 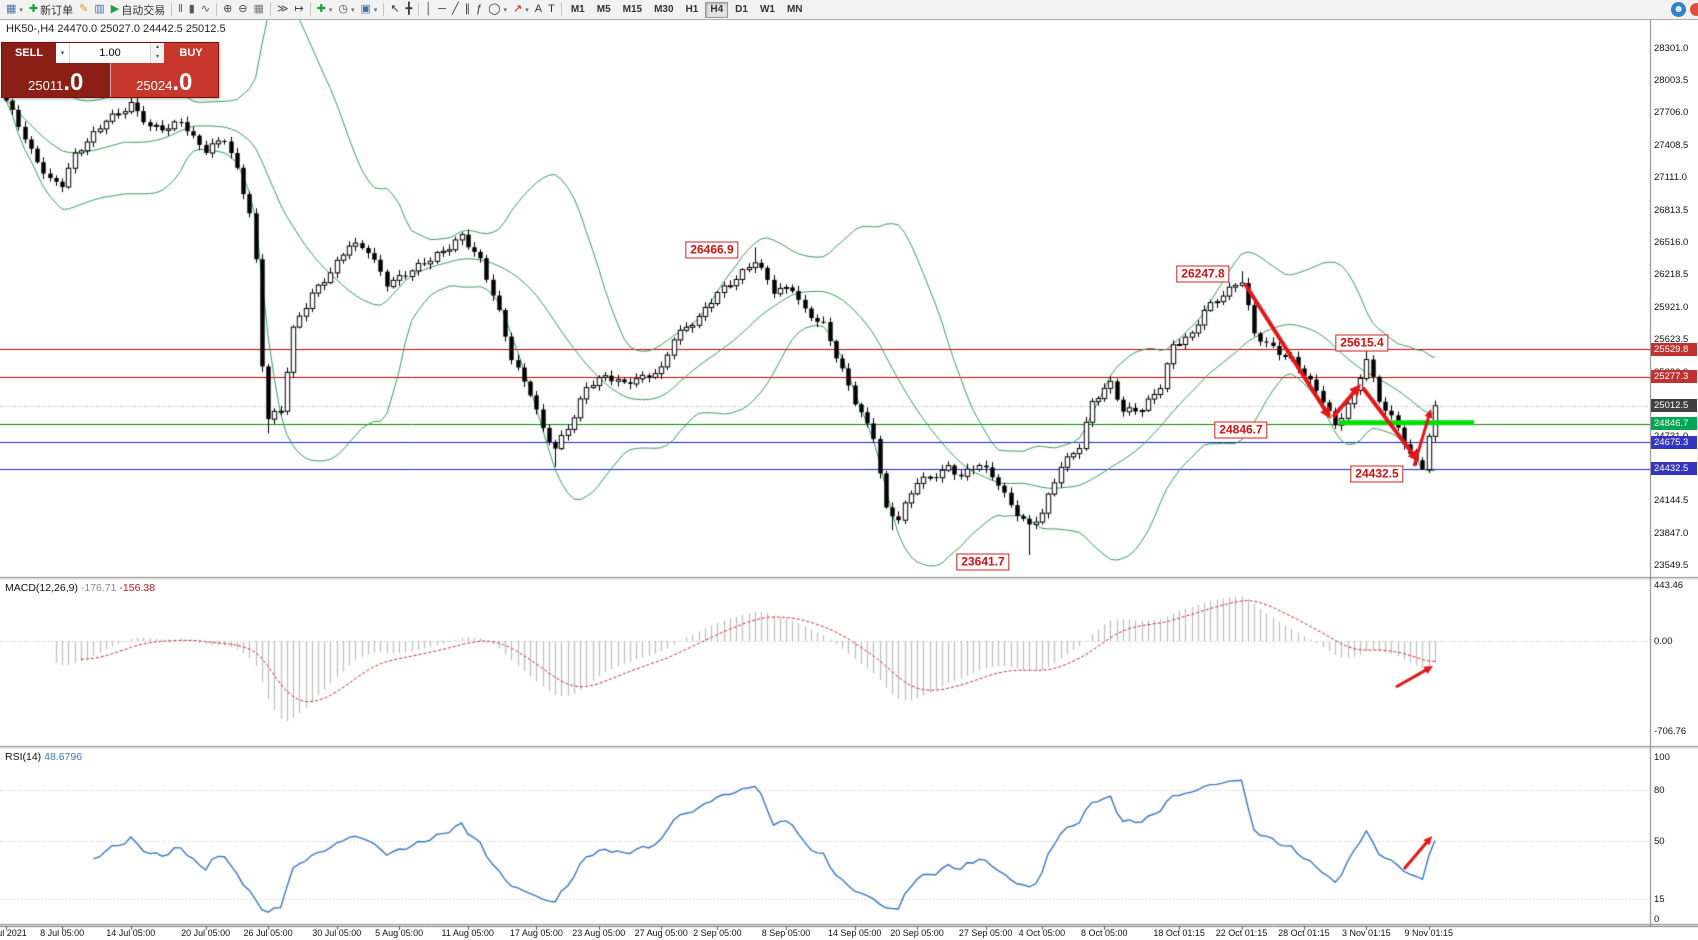 What do you see at coordinates (983, 562) in the screenshot?
I see `price-callout: 23641.7` at bounding box center [983, 562].